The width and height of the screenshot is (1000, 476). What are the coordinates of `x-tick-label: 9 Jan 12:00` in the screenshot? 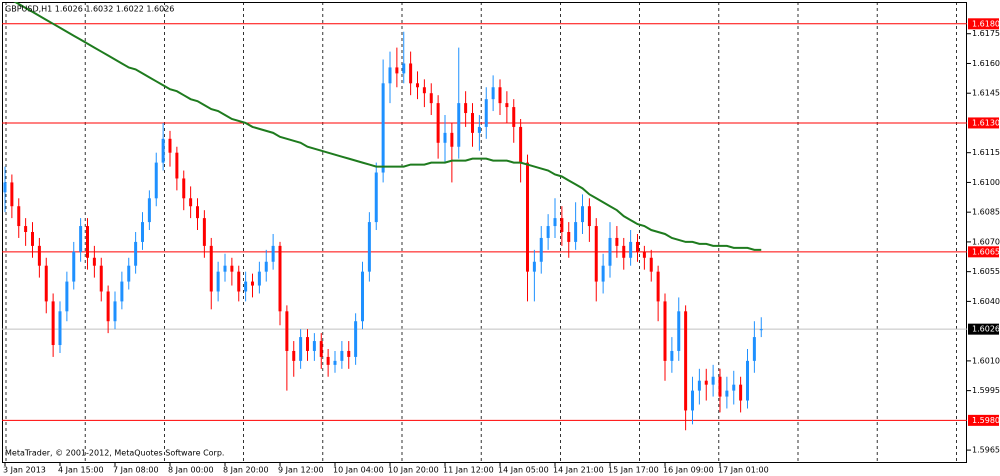 It's located at (301, 470).